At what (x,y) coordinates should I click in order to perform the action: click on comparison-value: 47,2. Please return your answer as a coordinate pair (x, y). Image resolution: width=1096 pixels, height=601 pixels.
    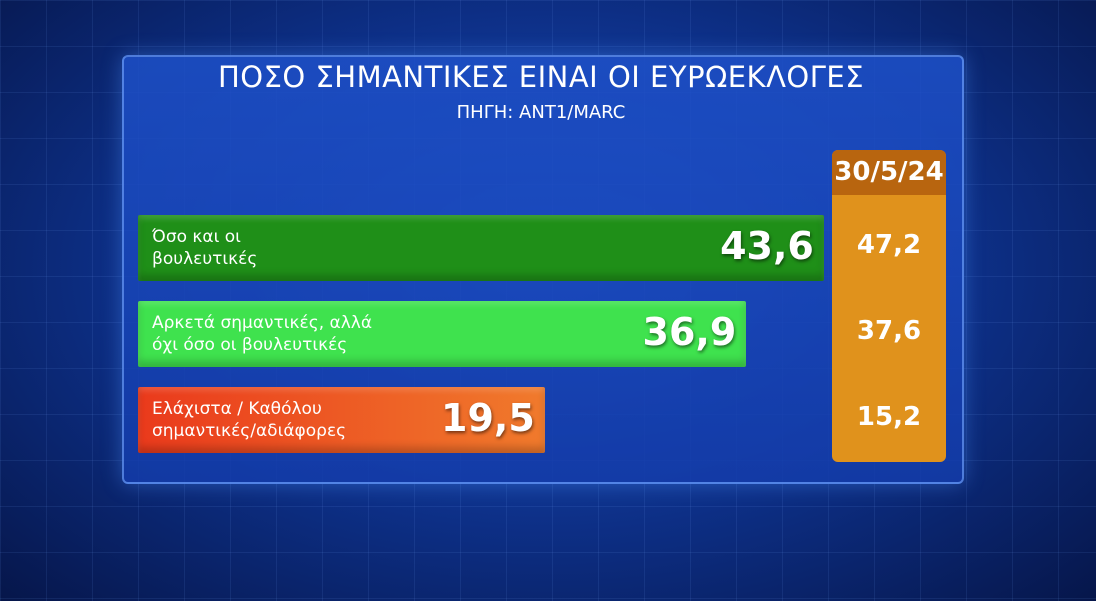
    Looking at the image, I should click on (889, 245).